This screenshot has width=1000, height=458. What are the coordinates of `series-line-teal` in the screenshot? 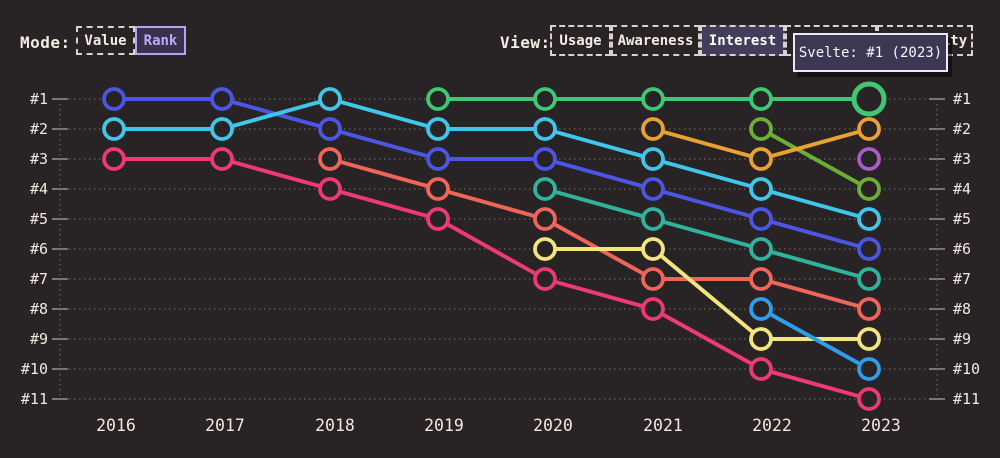 It's located at (707, 234).